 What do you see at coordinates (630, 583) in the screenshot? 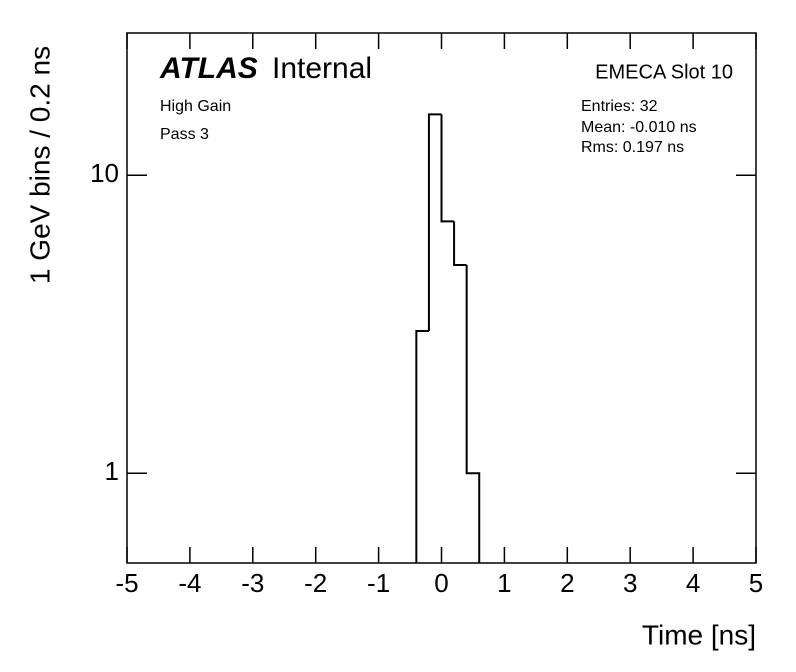
I see `x-tick-label: 3` at bounding box center [630, 583].